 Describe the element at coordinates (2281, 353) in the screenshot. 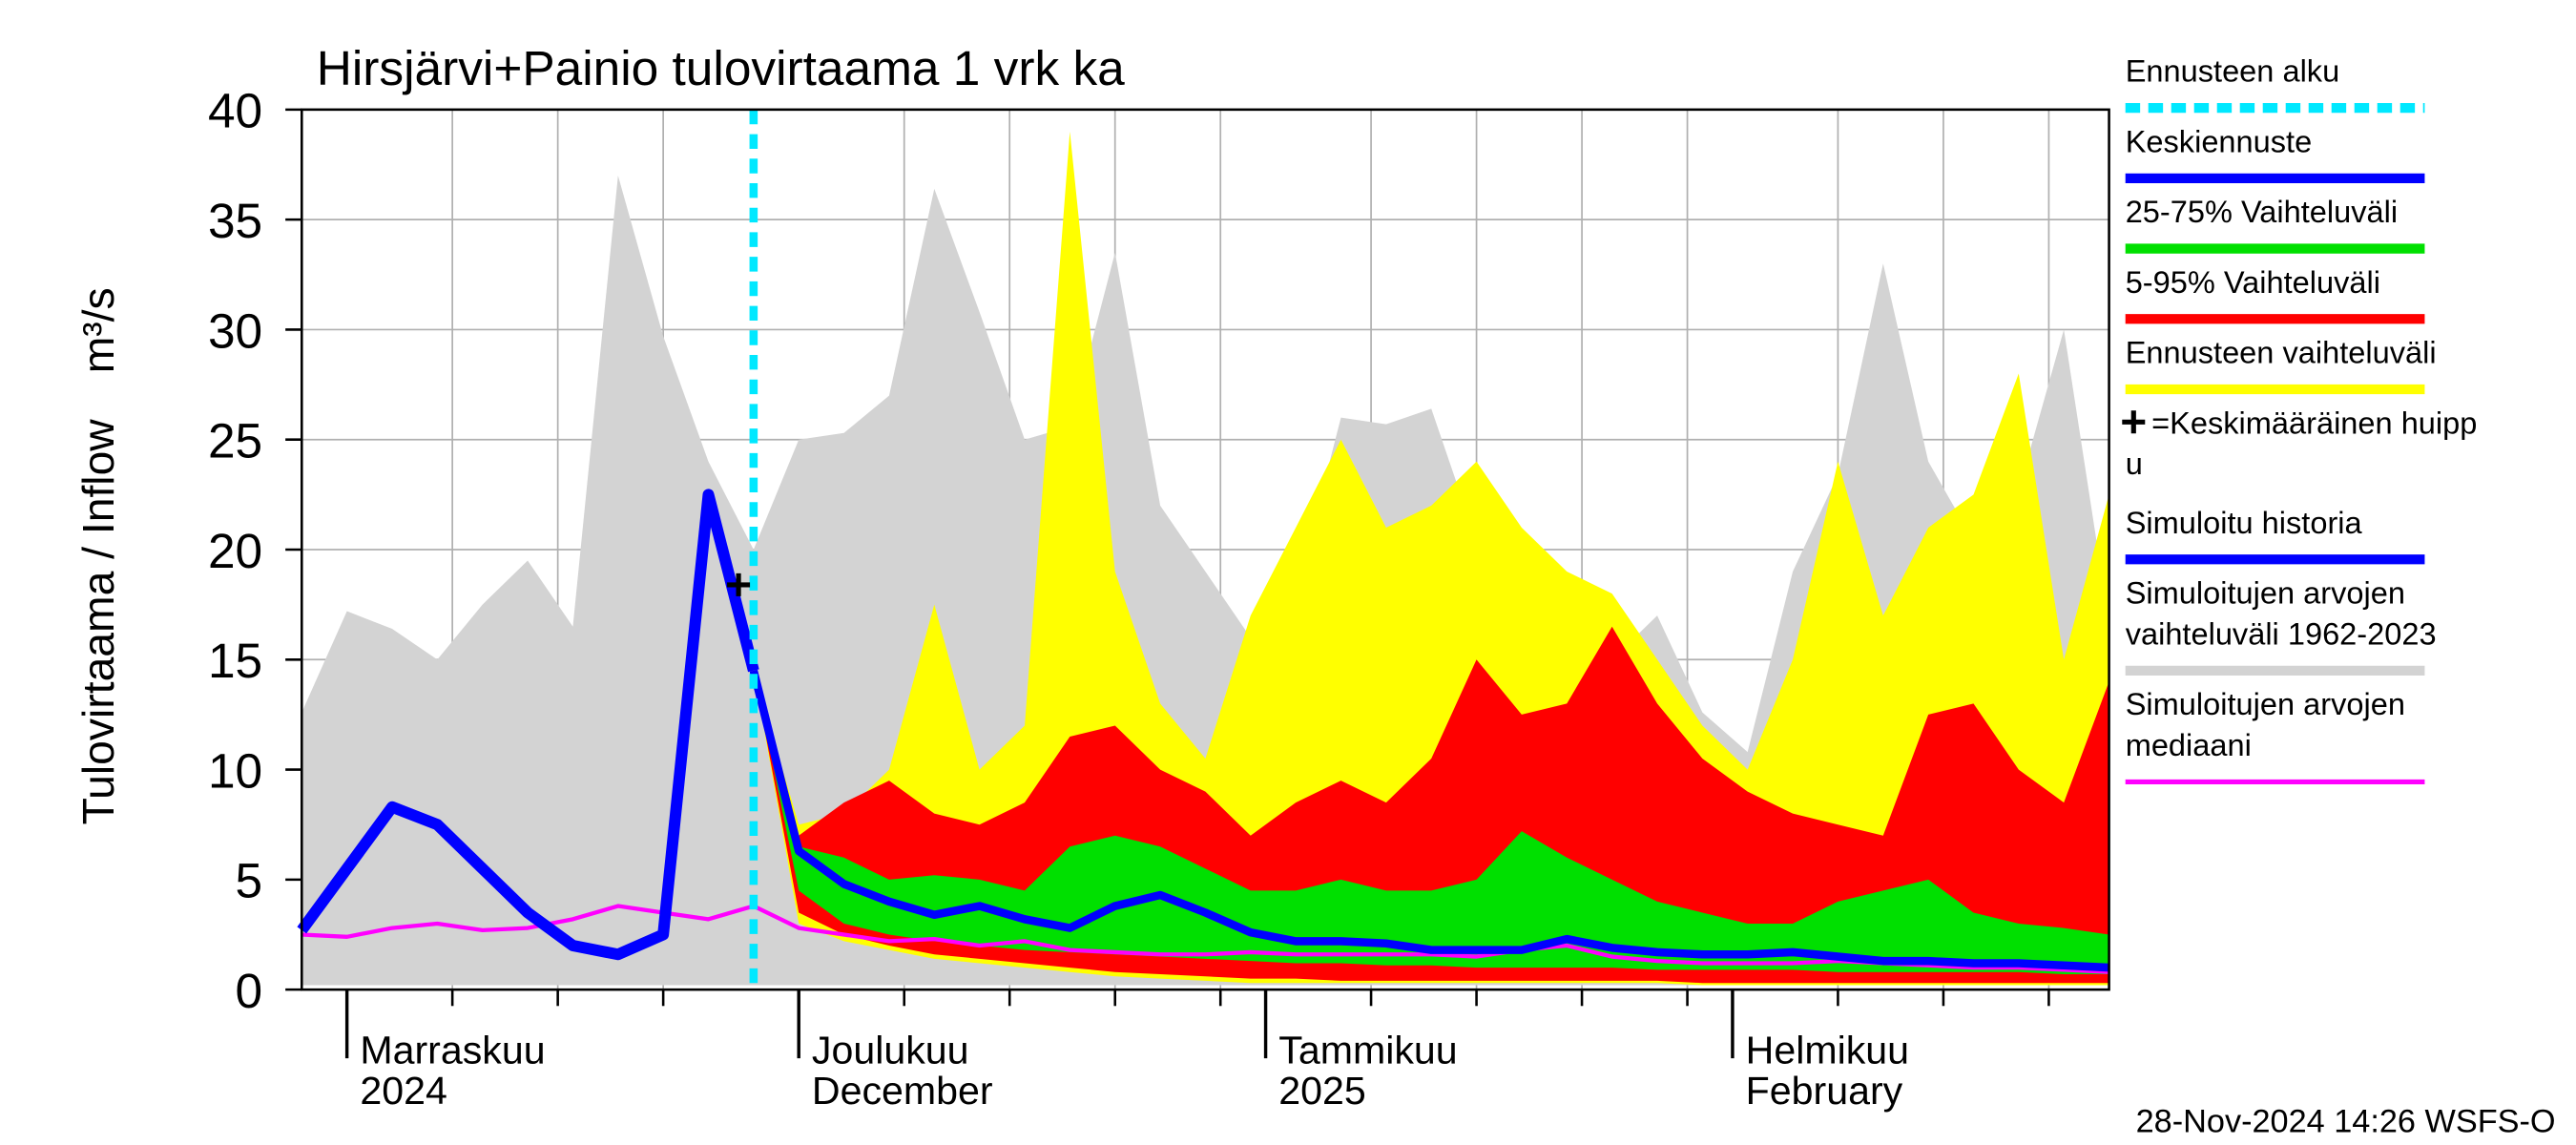

I see `legend-label: Ennusteen vaihteluväli` at that location.